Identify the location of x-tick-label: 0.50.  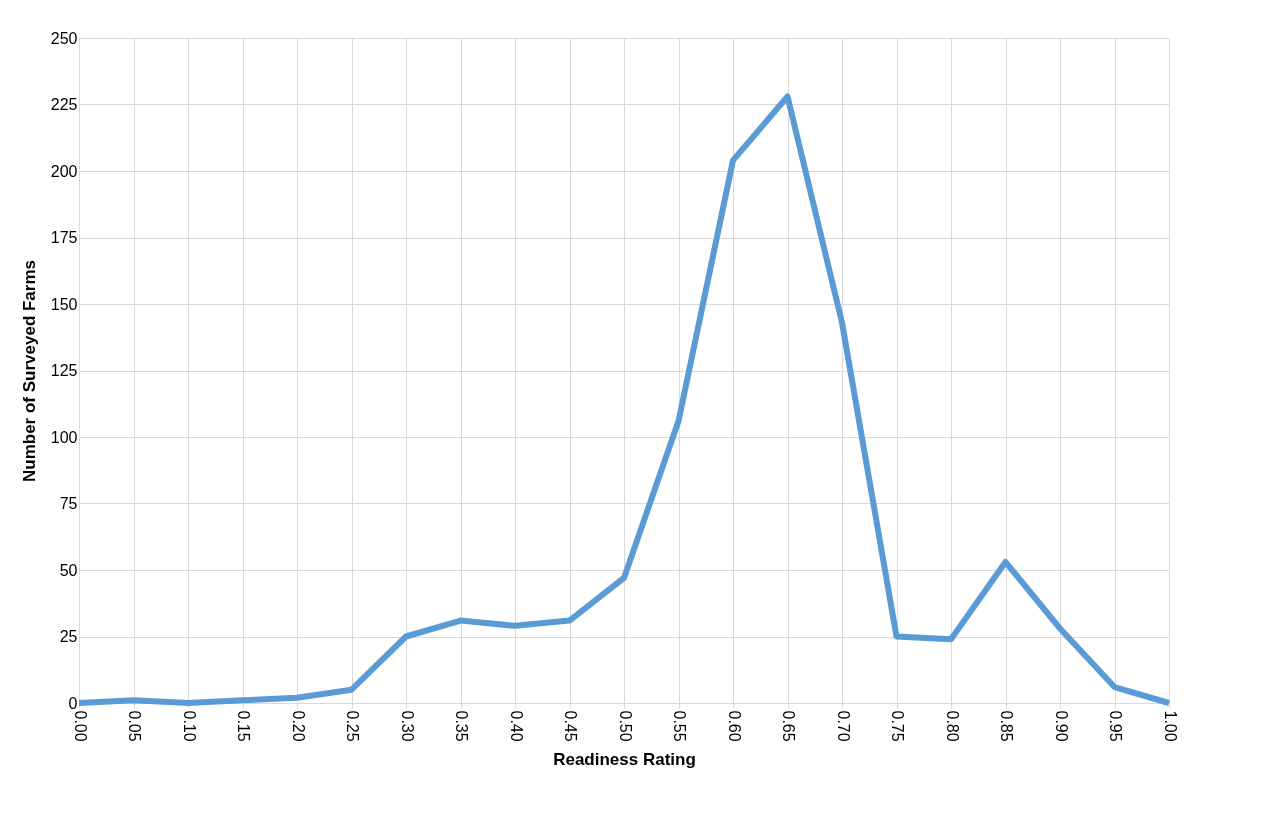
(625, 726).